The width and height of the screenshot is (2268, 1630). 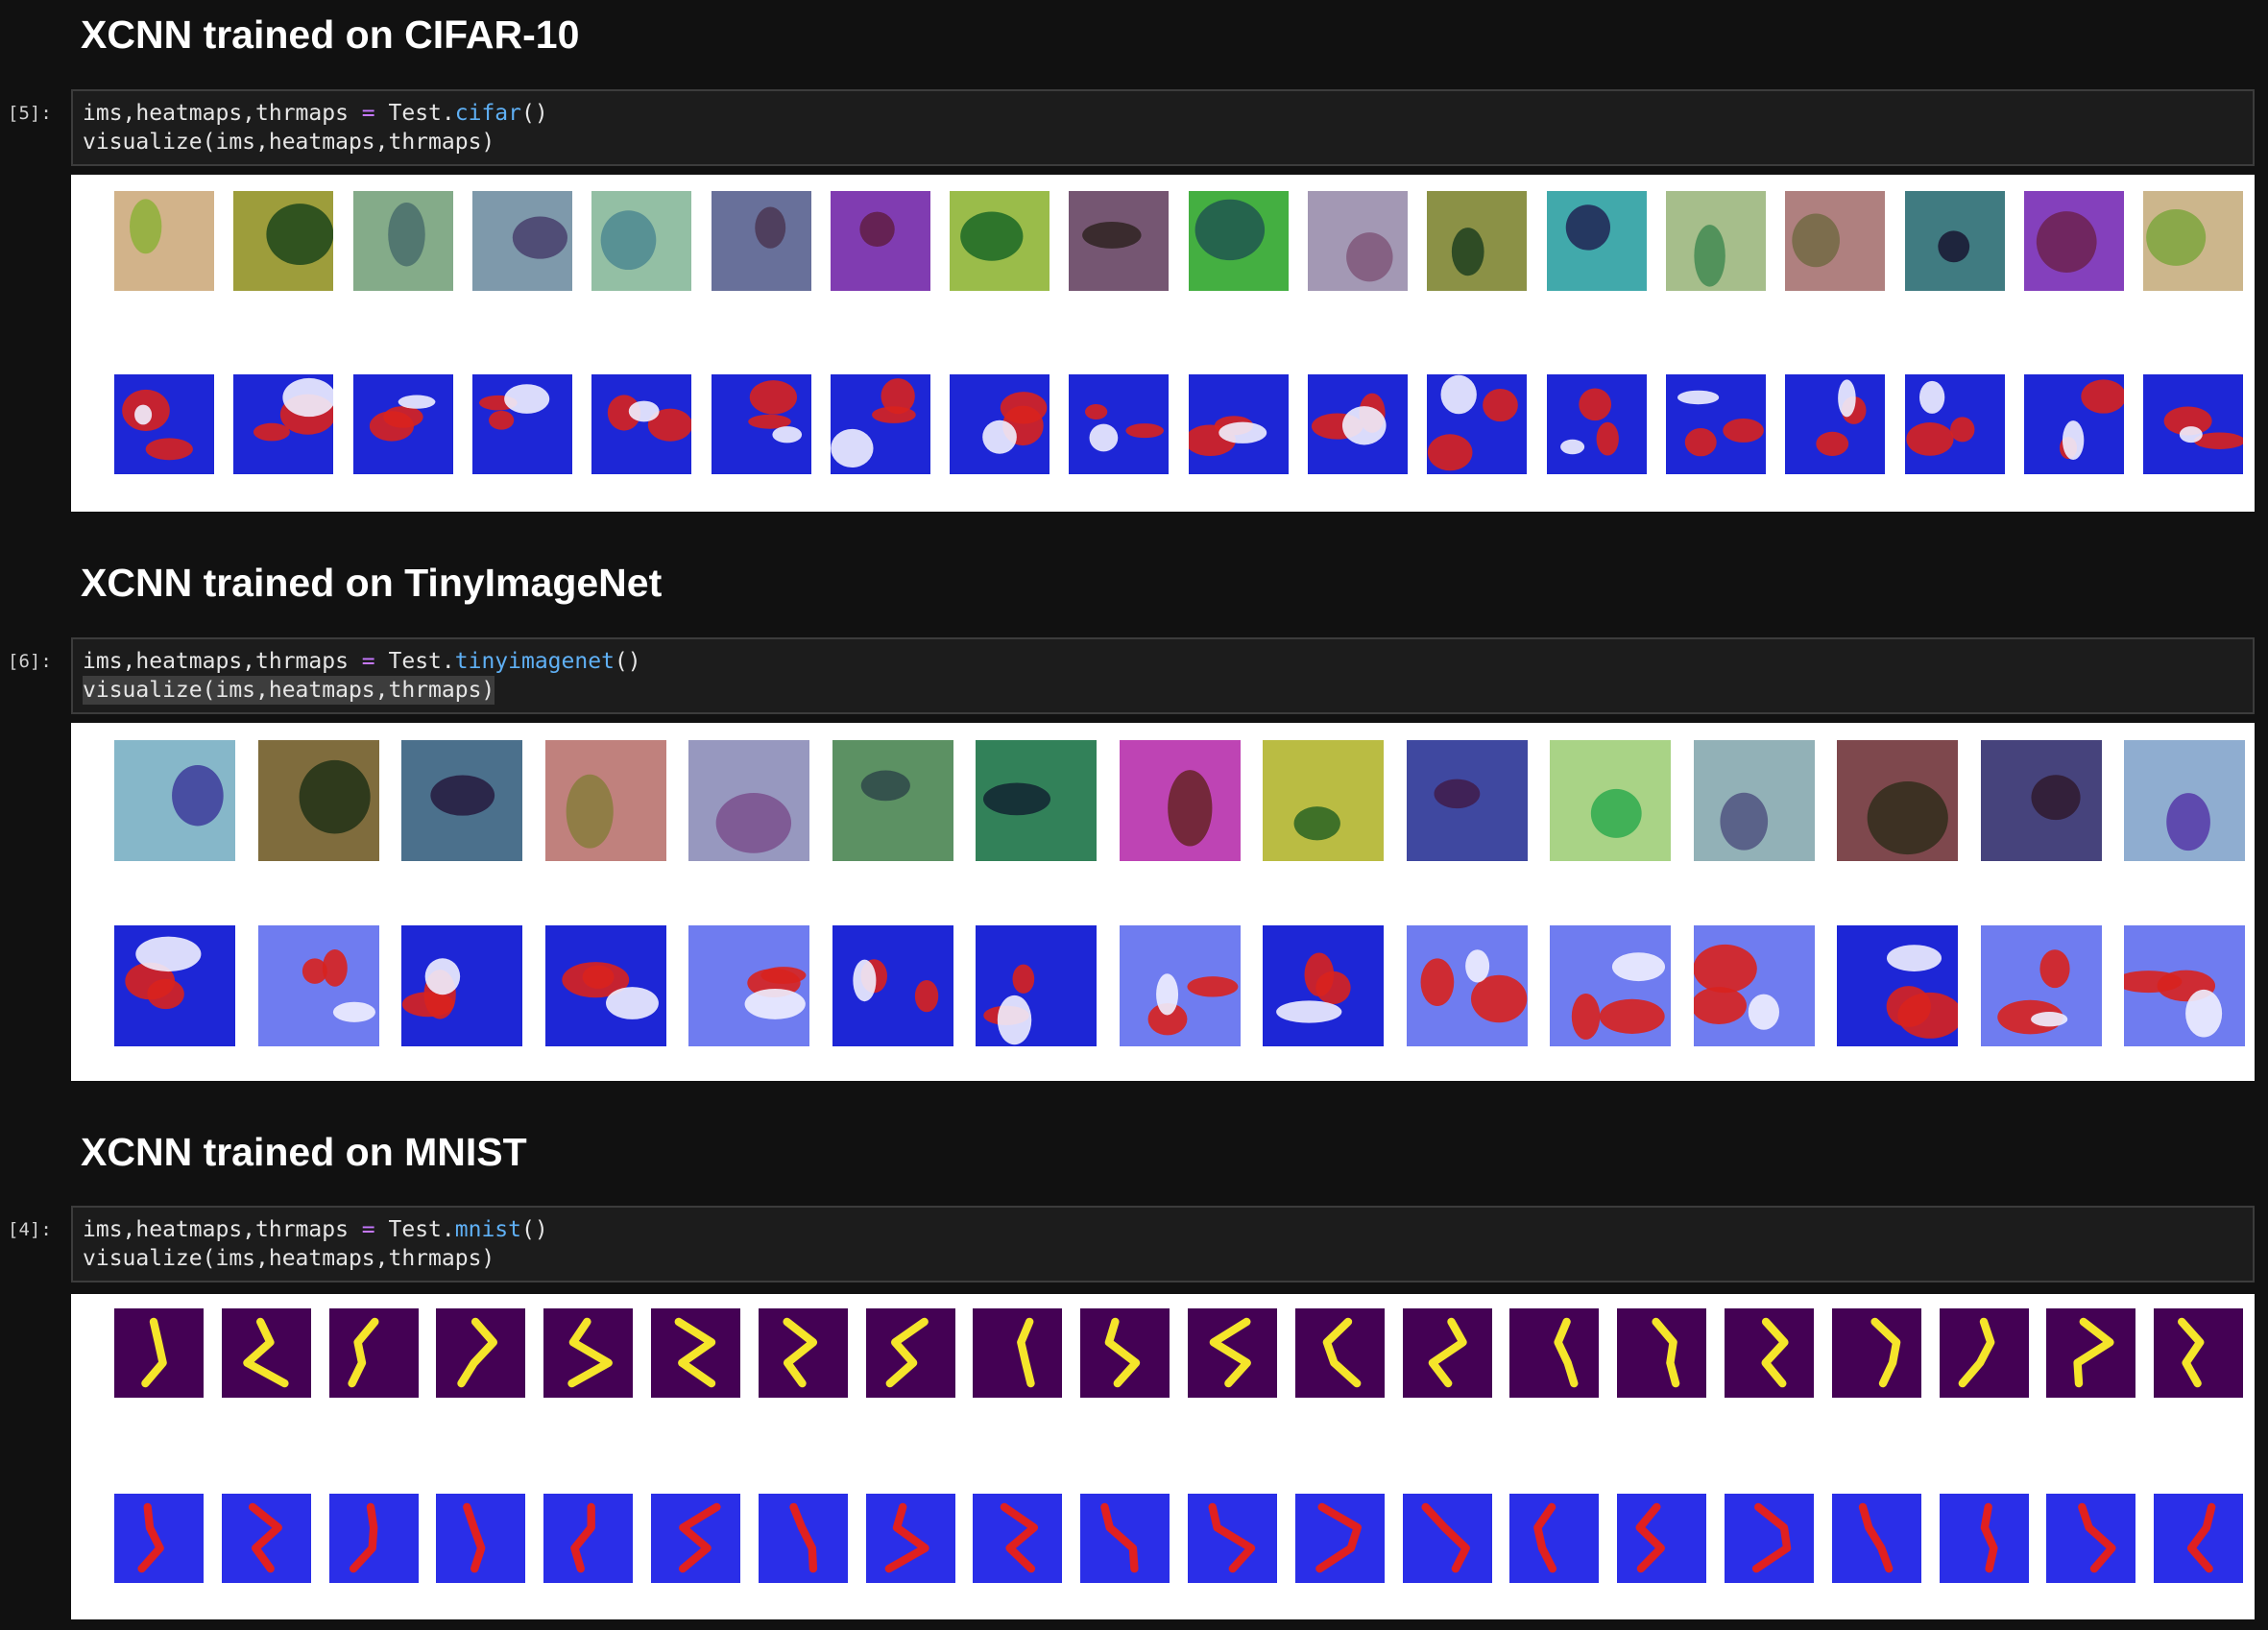 I want to click on section-heading: XCNN trained on TinyImageNet, so click(x=372, y=583).